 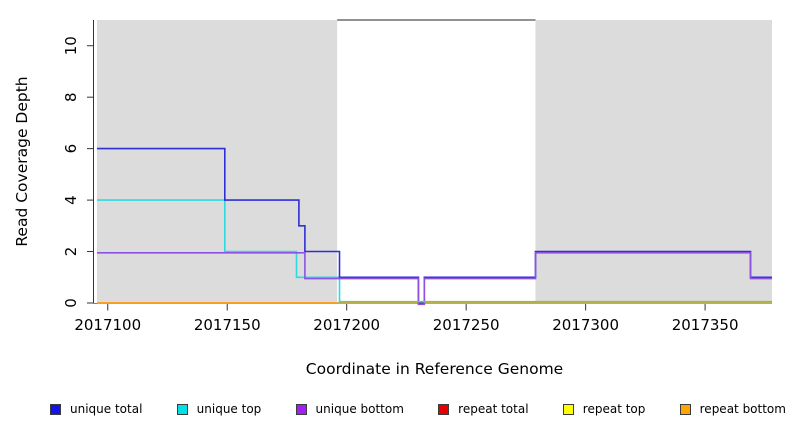 I want to click on x-tick-label: 2017200, so click(x=346, y=325).